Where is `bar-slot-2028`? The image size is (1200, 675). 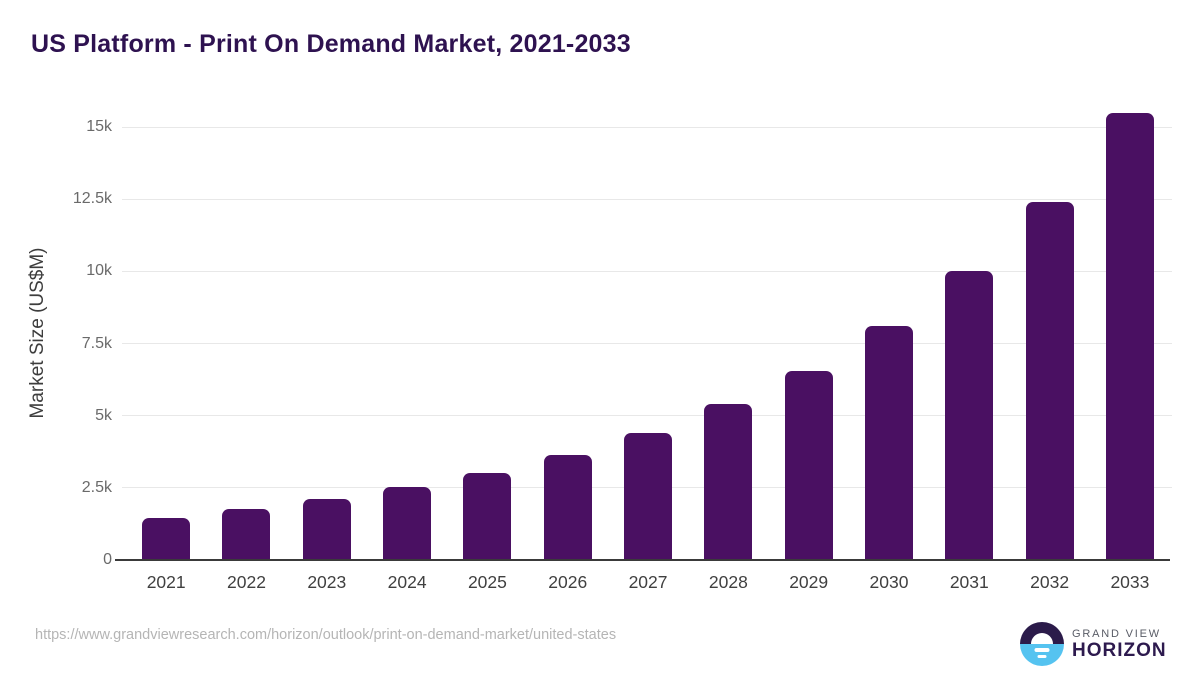 bar-slot-2028 is located at coordinates (728, 330).